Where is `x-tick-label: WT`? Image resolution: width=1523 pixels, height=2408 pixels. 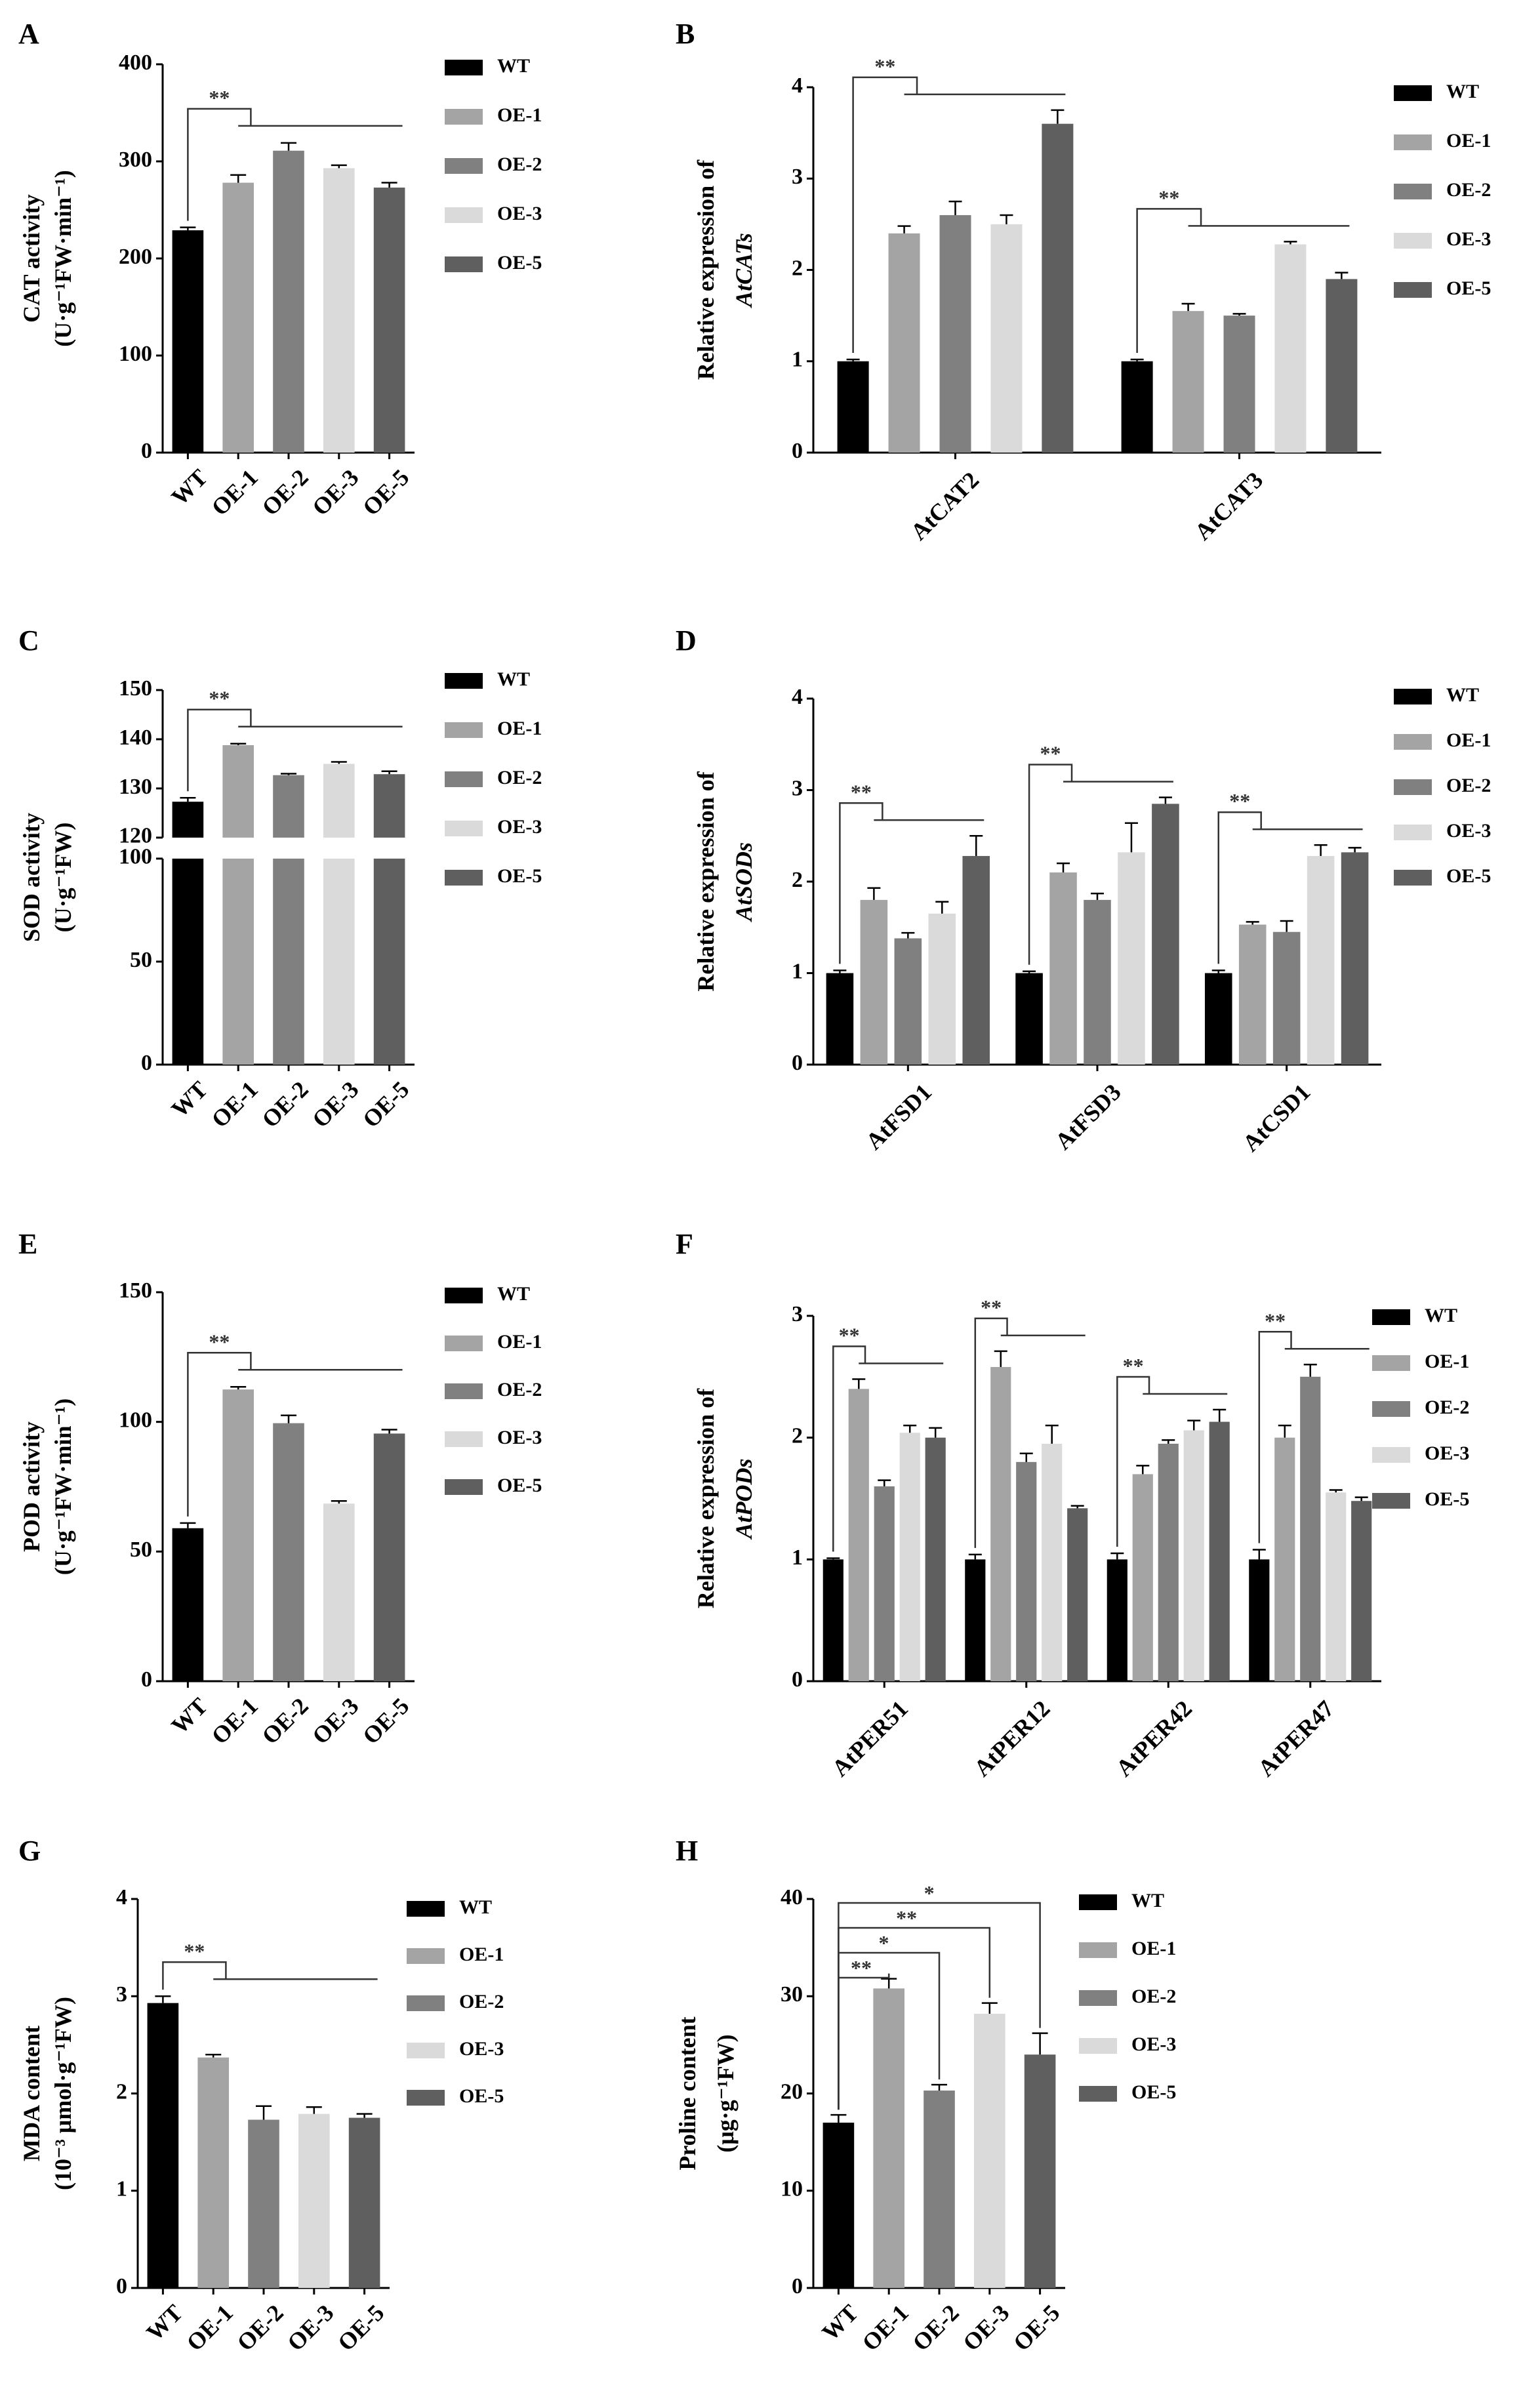
x-tick-label: WT is located at coordinates (164, 2322).